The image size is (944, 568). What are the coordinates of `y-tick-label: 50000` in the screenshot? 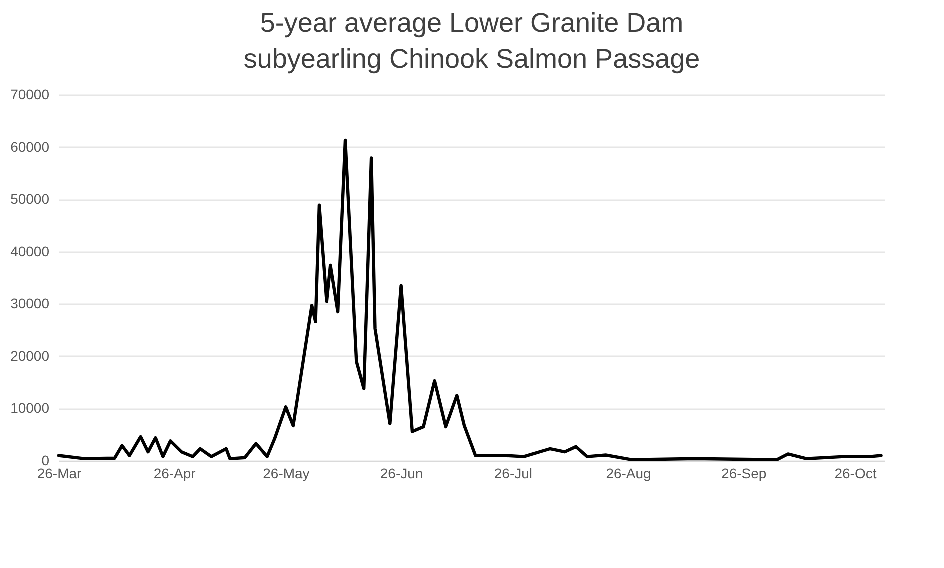 It's located at (30, 199).